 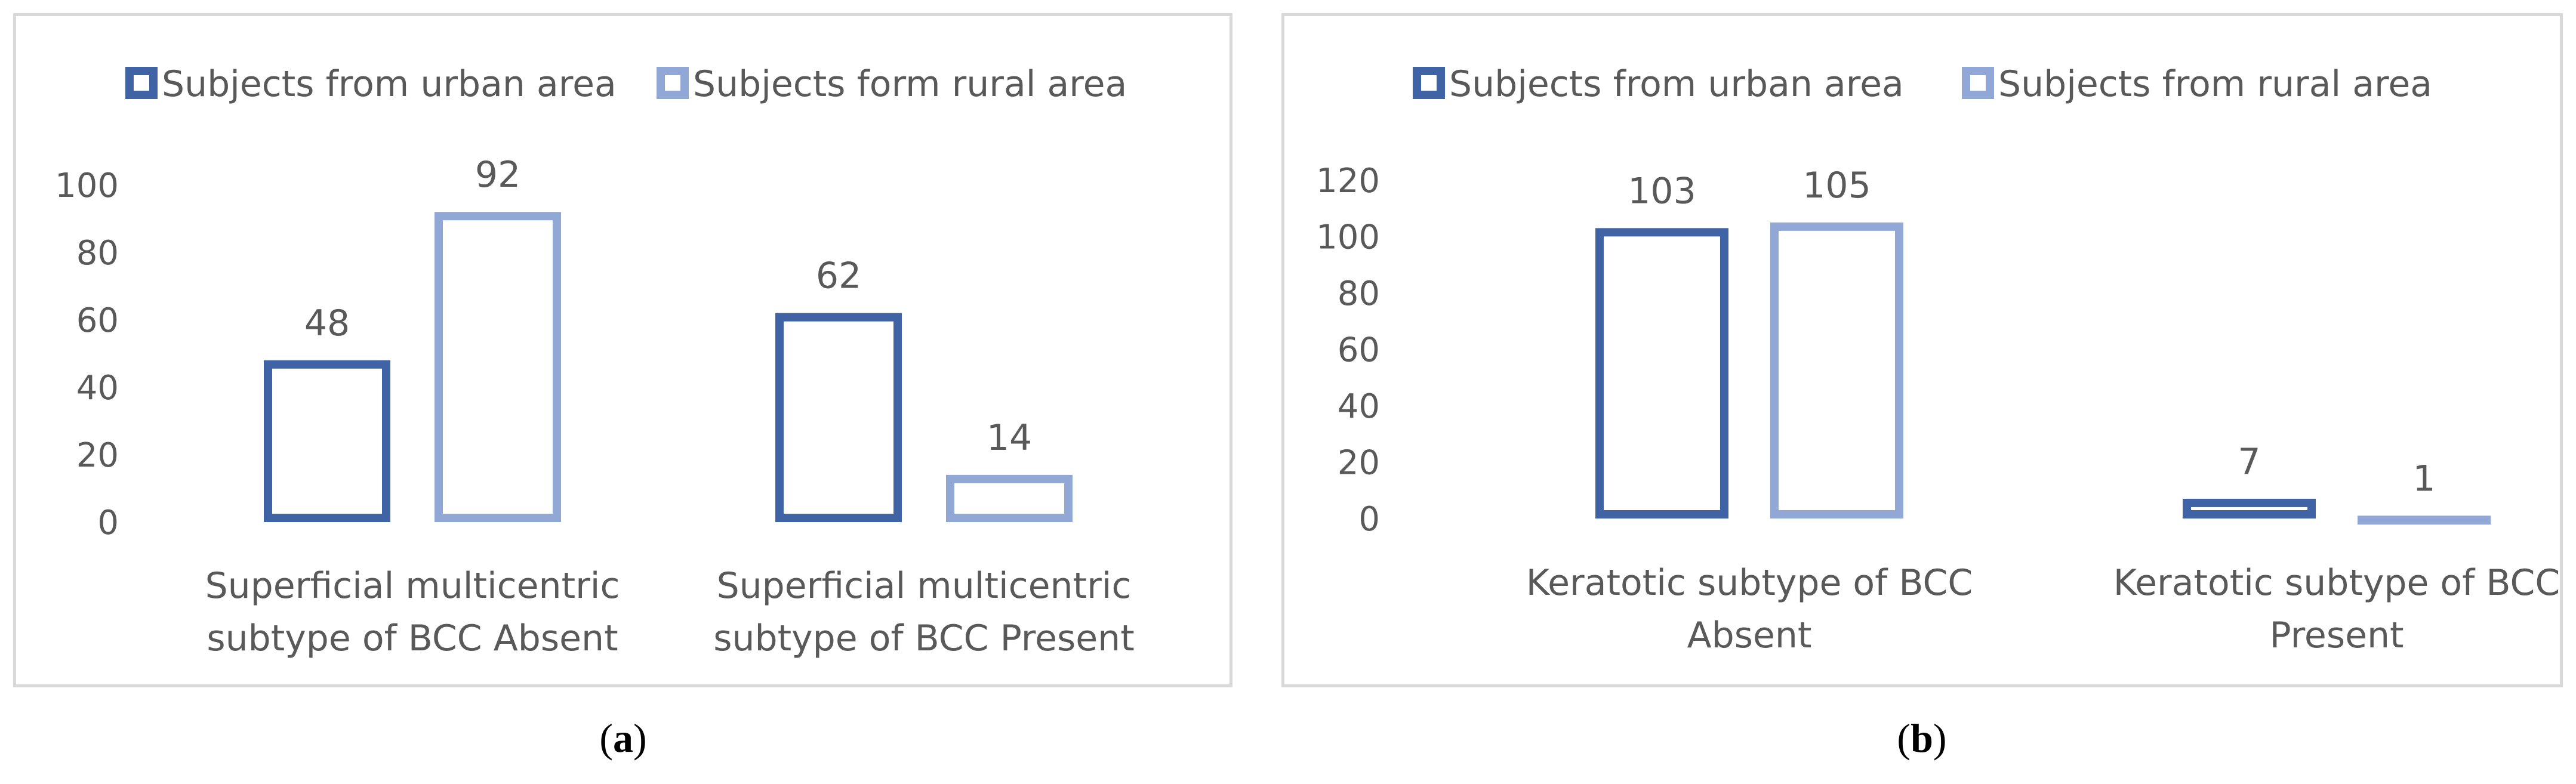 What do you see at coordinates (1662, 191) in the screenshot?
I see `data-label: 103` at bounding box center [1662, 191].